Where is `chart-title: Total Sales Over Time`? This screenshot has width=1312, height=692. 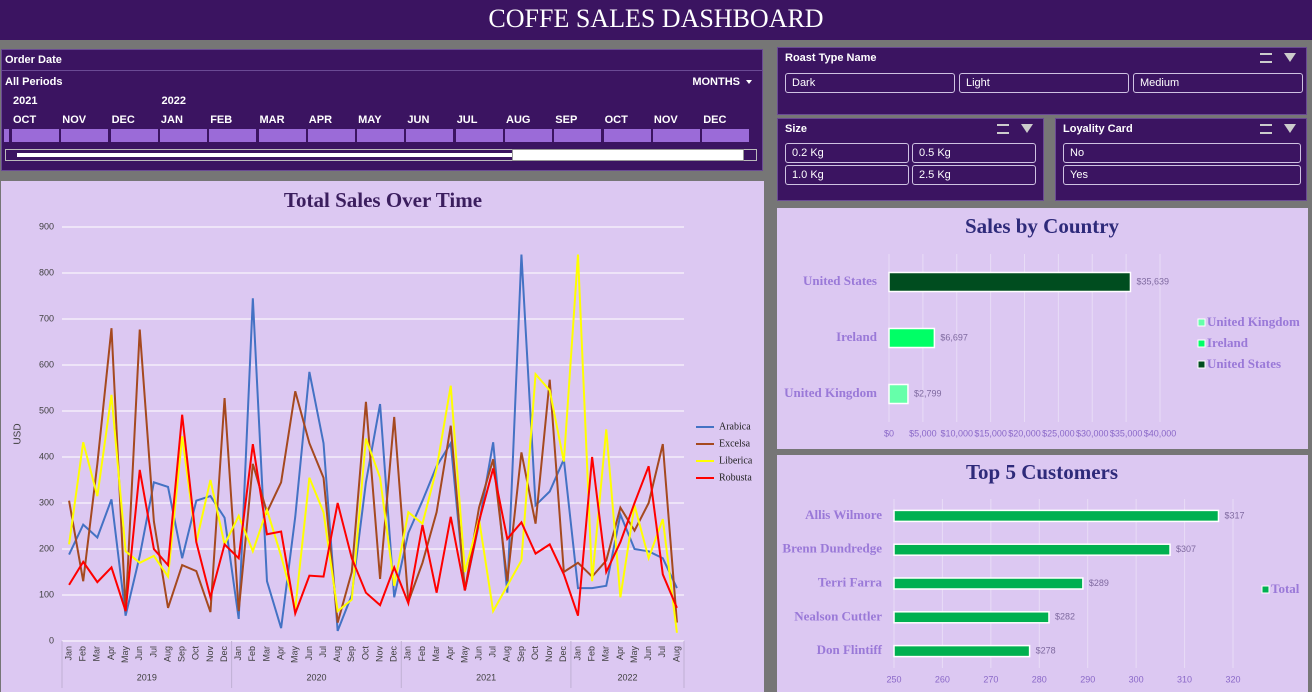
chart-title: Total Sales Over Time is located at coordinates (383, 200).